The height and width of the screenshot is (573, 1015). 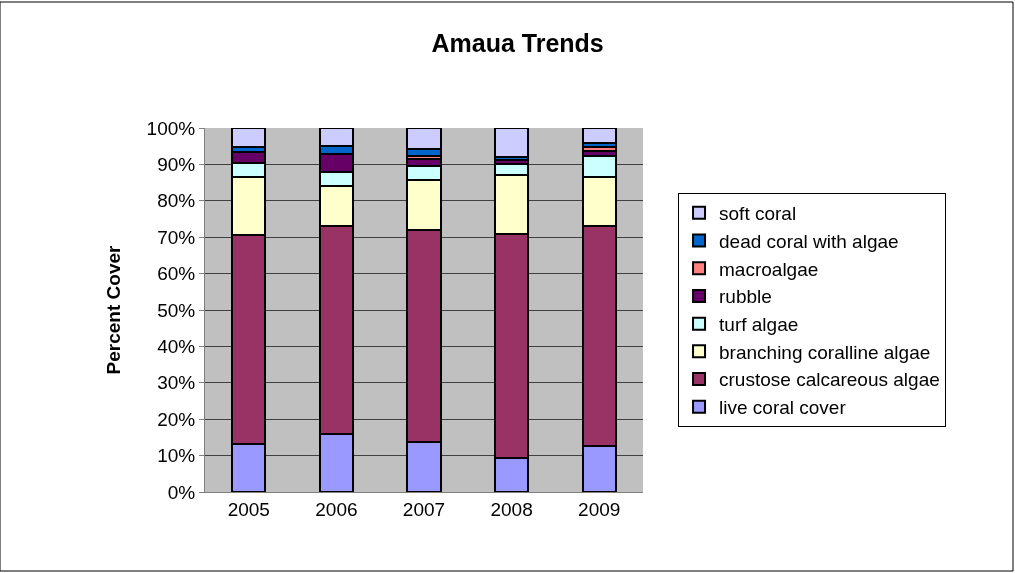 What do you see at coordinates (176, 347) in the screenshot?
I see `y-tick-label: 40%` at bounding box center [176, 347].